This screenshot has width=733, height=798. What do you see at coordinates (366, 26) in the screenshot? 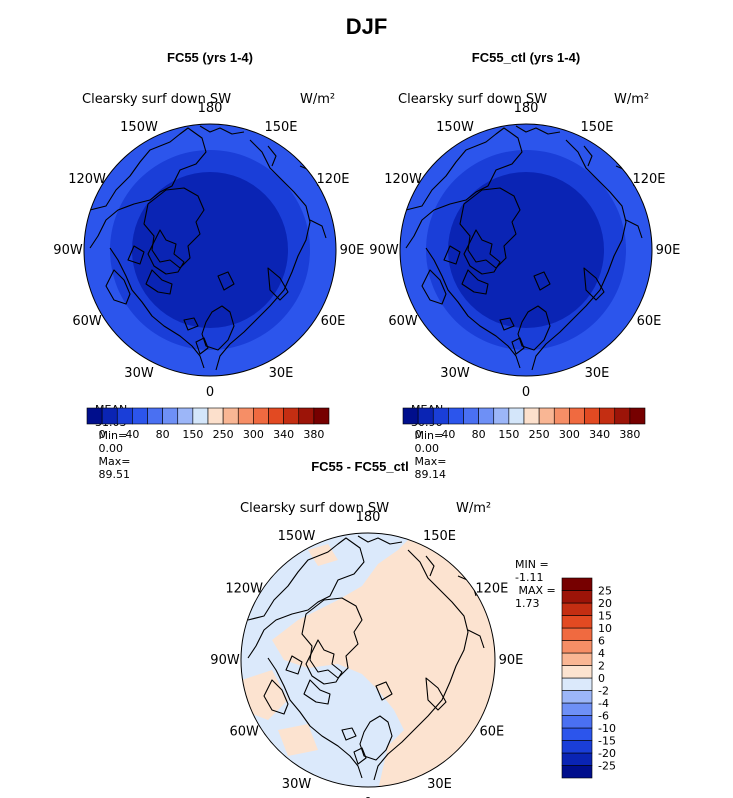
I see `page-title: DJF` at bounding box center [366, 26].